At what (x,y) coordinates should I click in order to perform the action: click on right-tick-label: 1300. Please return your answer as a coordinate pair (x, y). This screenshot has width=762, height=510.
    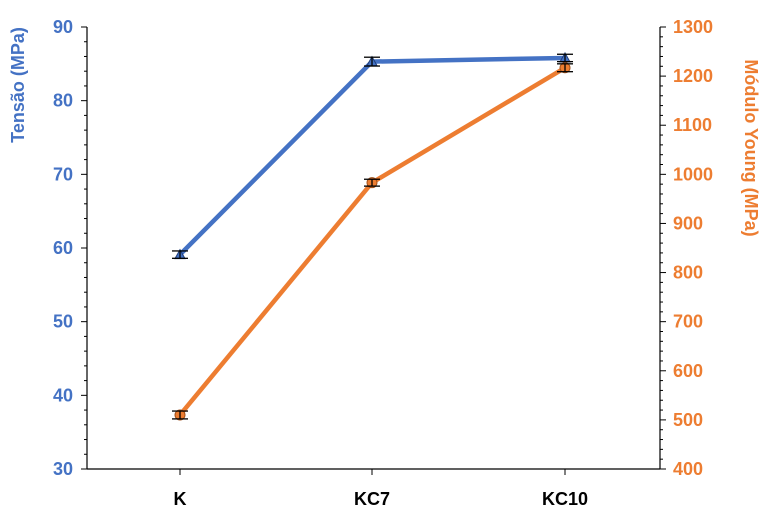
    Looking at the image, I should click on (693, 27).